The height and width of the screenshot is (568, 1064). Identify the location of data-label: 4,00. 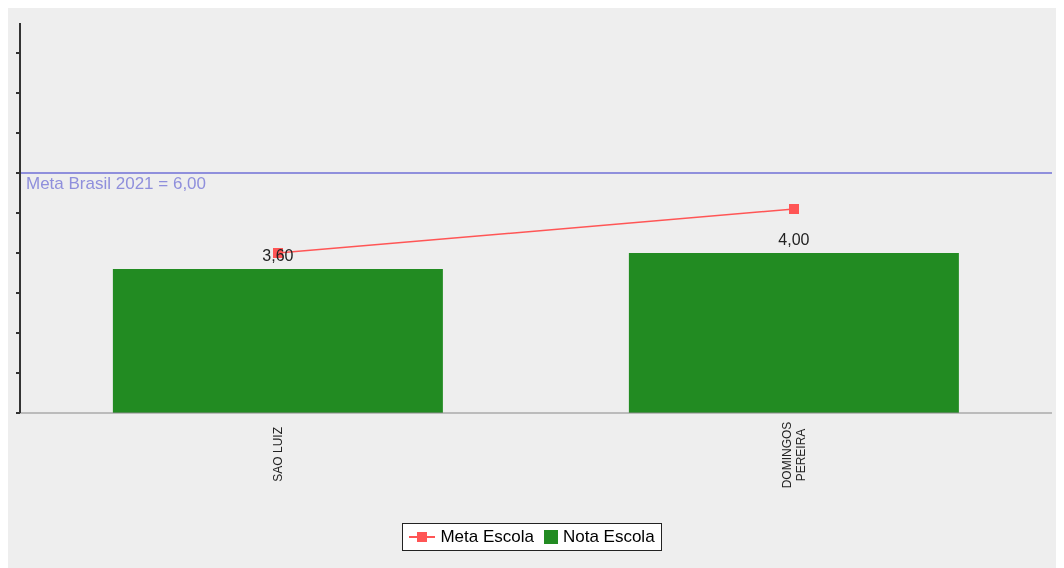
(794, 239).